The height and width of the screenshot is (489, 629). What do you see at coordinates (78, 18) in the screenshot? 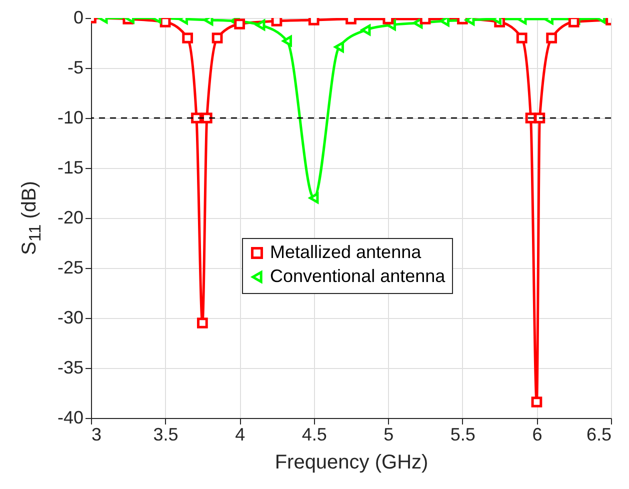
I see `y-tick-label: 0` at bounding box center [78, 18].